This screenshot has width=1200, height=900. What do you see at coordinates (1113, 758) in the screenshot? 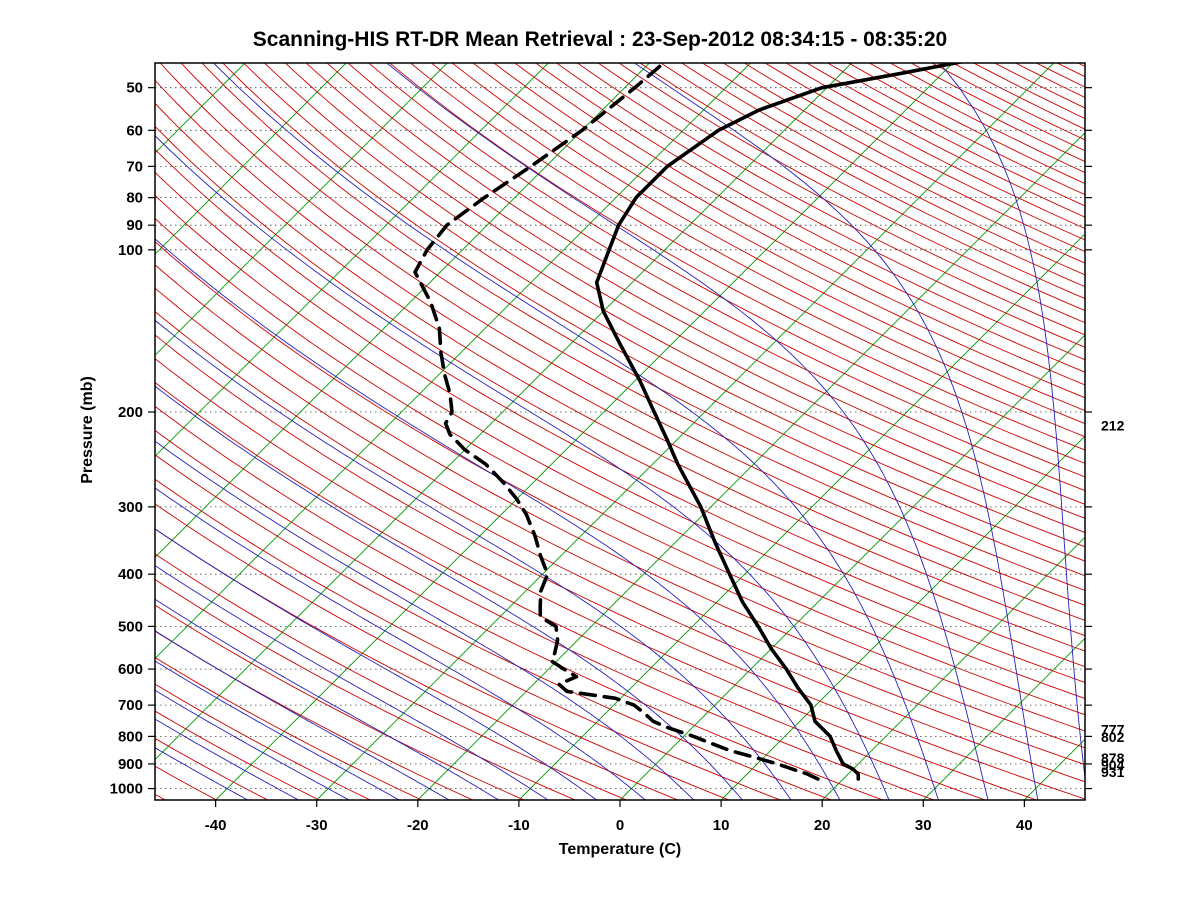
I see `right-pressure-label: 878` at bounding box center [1113, 758].